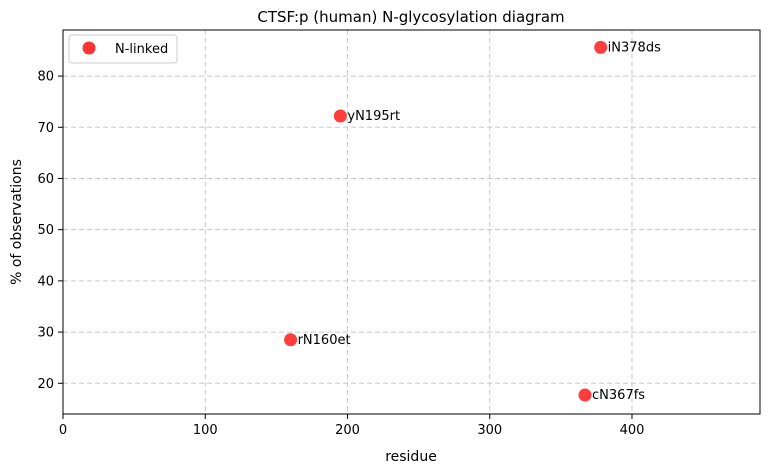  Describe the element at coordinates (89, 48) in the screenshot. I see `legend-marker` at that location.